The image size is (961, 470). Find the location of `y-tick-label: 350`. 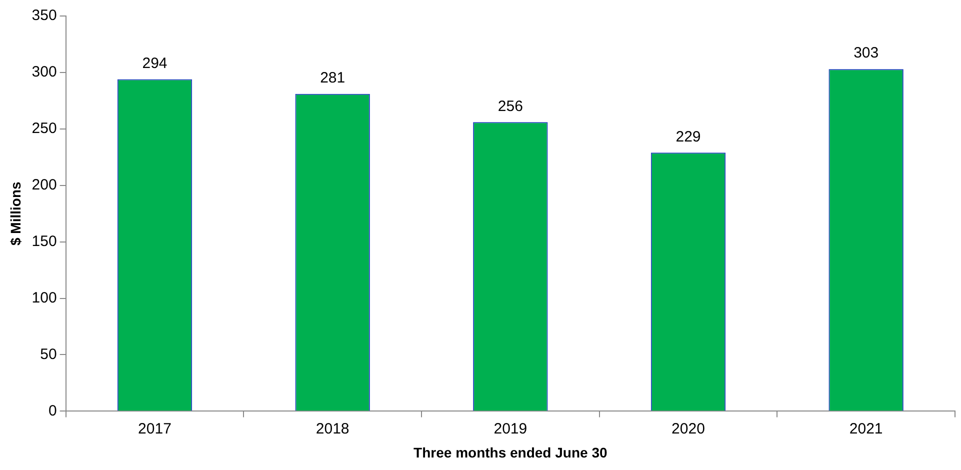

y-tick-label: 350 is located at coordinates (44, 15).